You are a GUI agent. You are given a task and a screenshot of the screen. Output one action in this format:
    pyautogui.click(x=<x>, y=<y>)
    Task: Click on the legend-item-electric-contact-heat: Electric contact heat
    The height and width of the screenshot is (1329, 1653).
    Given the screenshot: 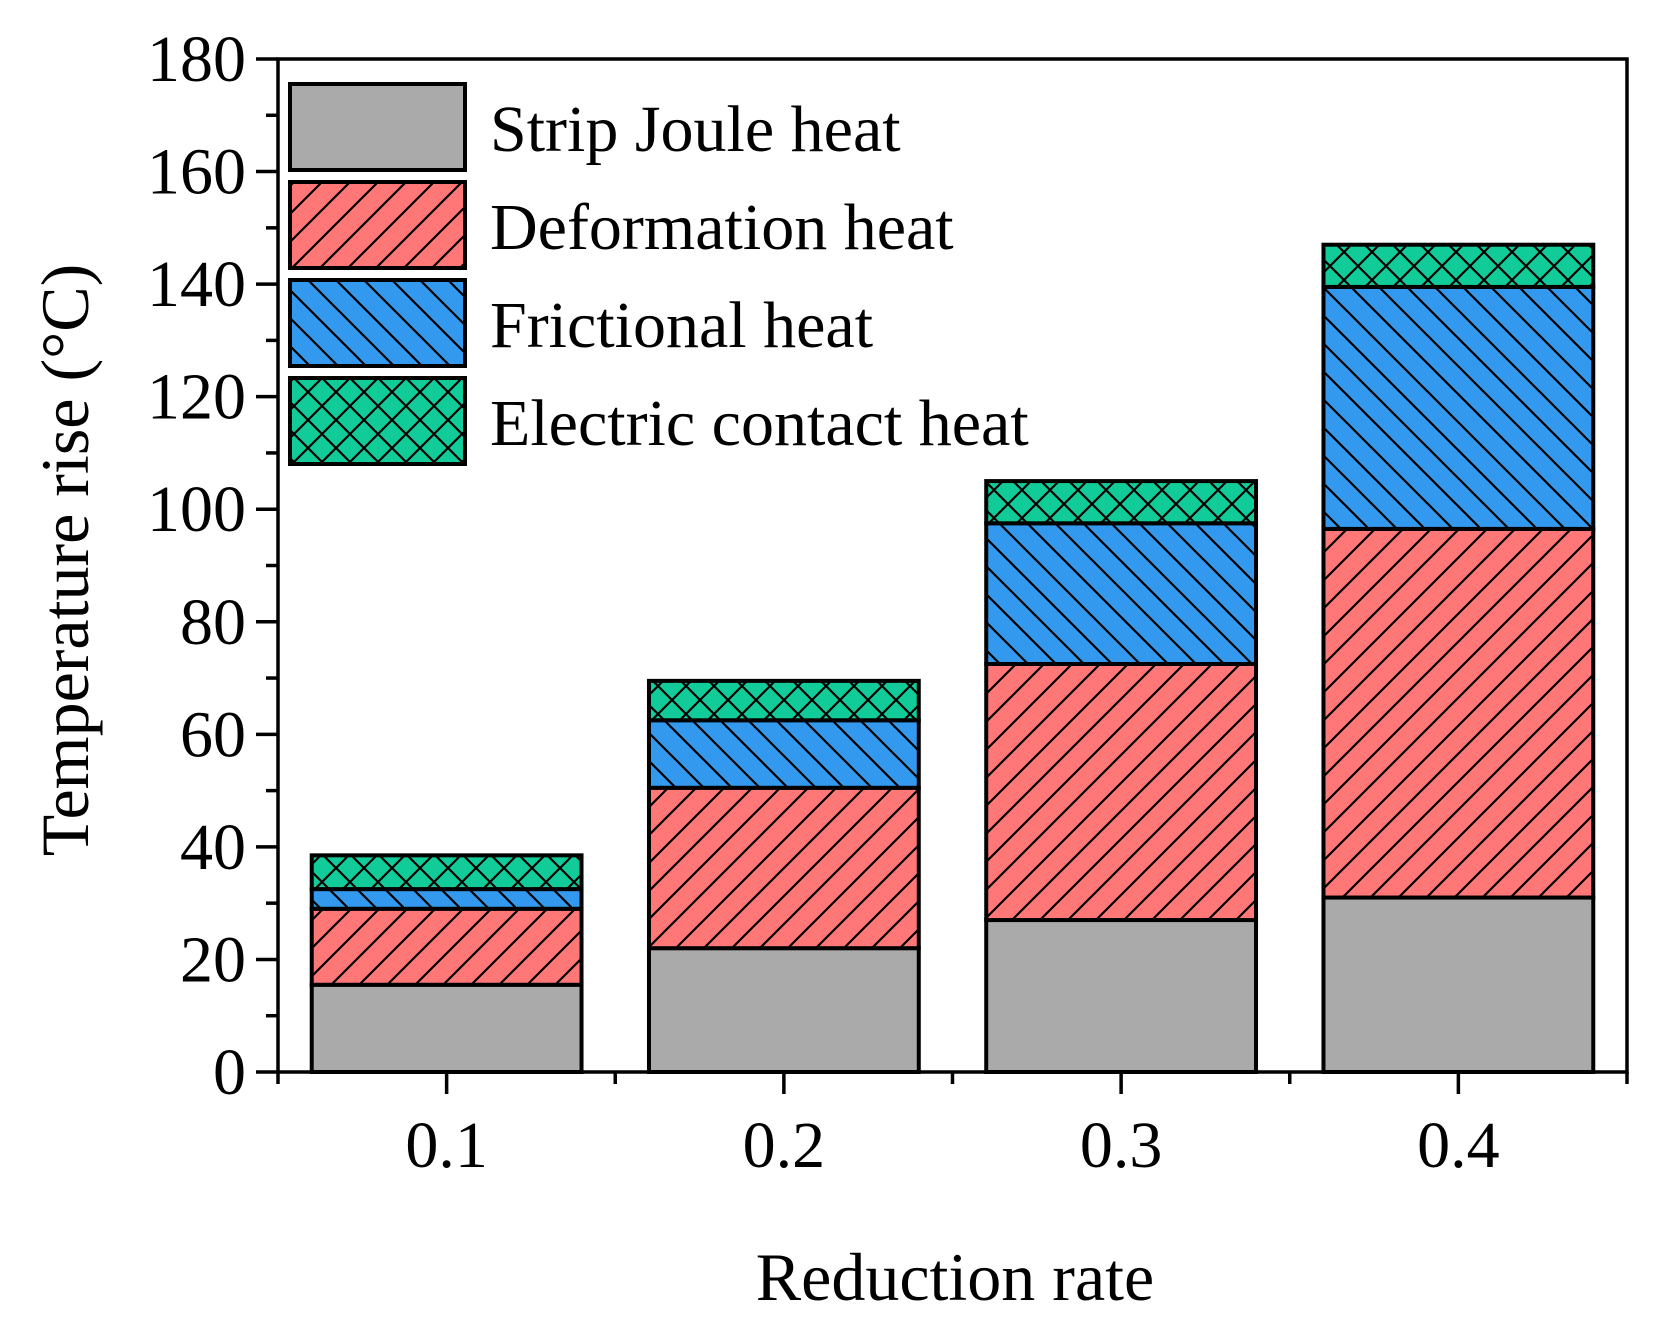 What is the action you would take?
    pyautogui.click(x=658, y=421)
    